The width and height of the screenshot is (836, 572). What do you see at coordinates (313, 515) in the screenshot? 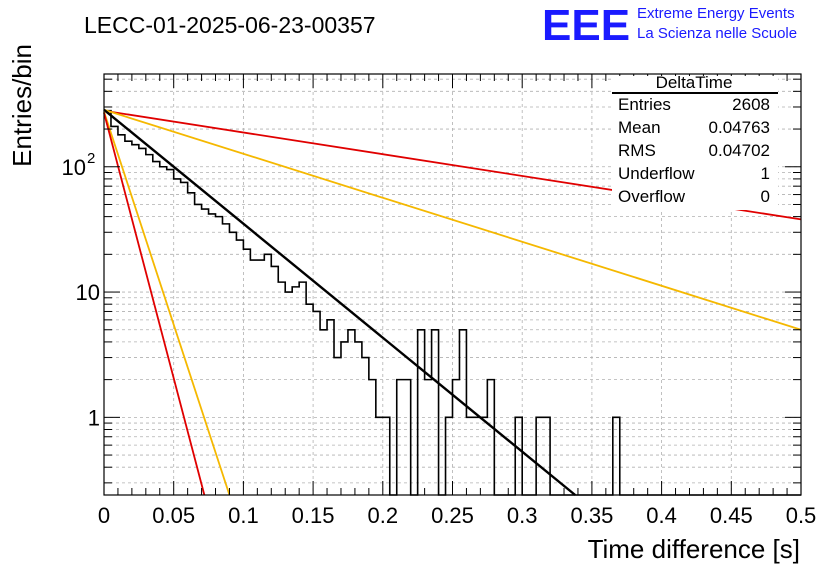
I see `x-tick-label: 0.15` at bounding box center [313, 515].